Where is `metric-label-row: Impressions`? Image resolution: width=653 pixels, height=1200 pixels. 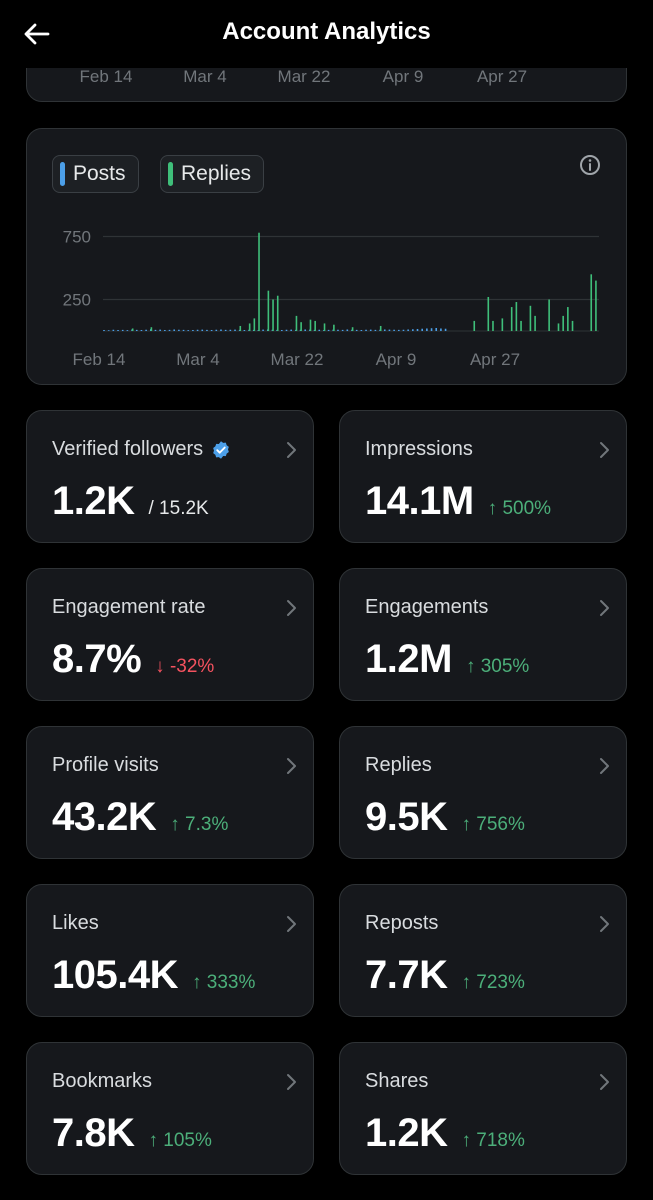
metric-label-row: Impressions is located at coordinates (419, 449).